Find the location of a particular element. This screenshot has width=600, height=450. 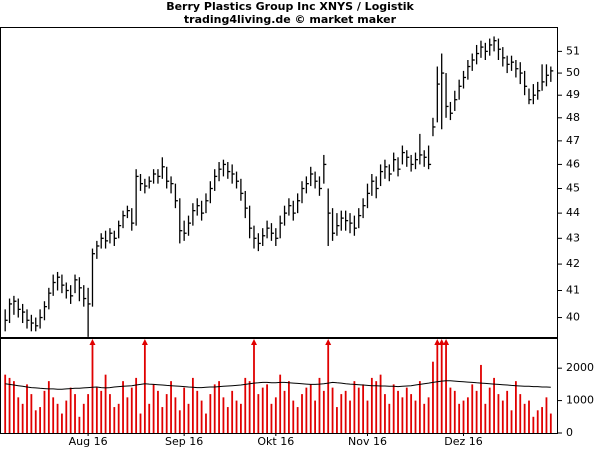

y-tick-label: 49 is located at coordinates (573, 94).